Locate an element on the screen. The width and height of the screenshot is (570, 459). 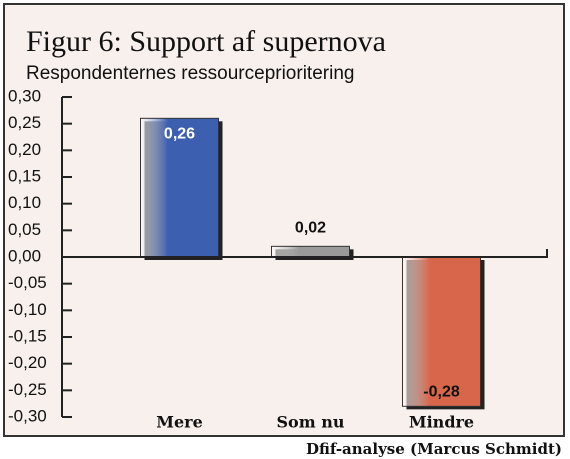
value-label: -0,28 is located at coordinates (441, 392).